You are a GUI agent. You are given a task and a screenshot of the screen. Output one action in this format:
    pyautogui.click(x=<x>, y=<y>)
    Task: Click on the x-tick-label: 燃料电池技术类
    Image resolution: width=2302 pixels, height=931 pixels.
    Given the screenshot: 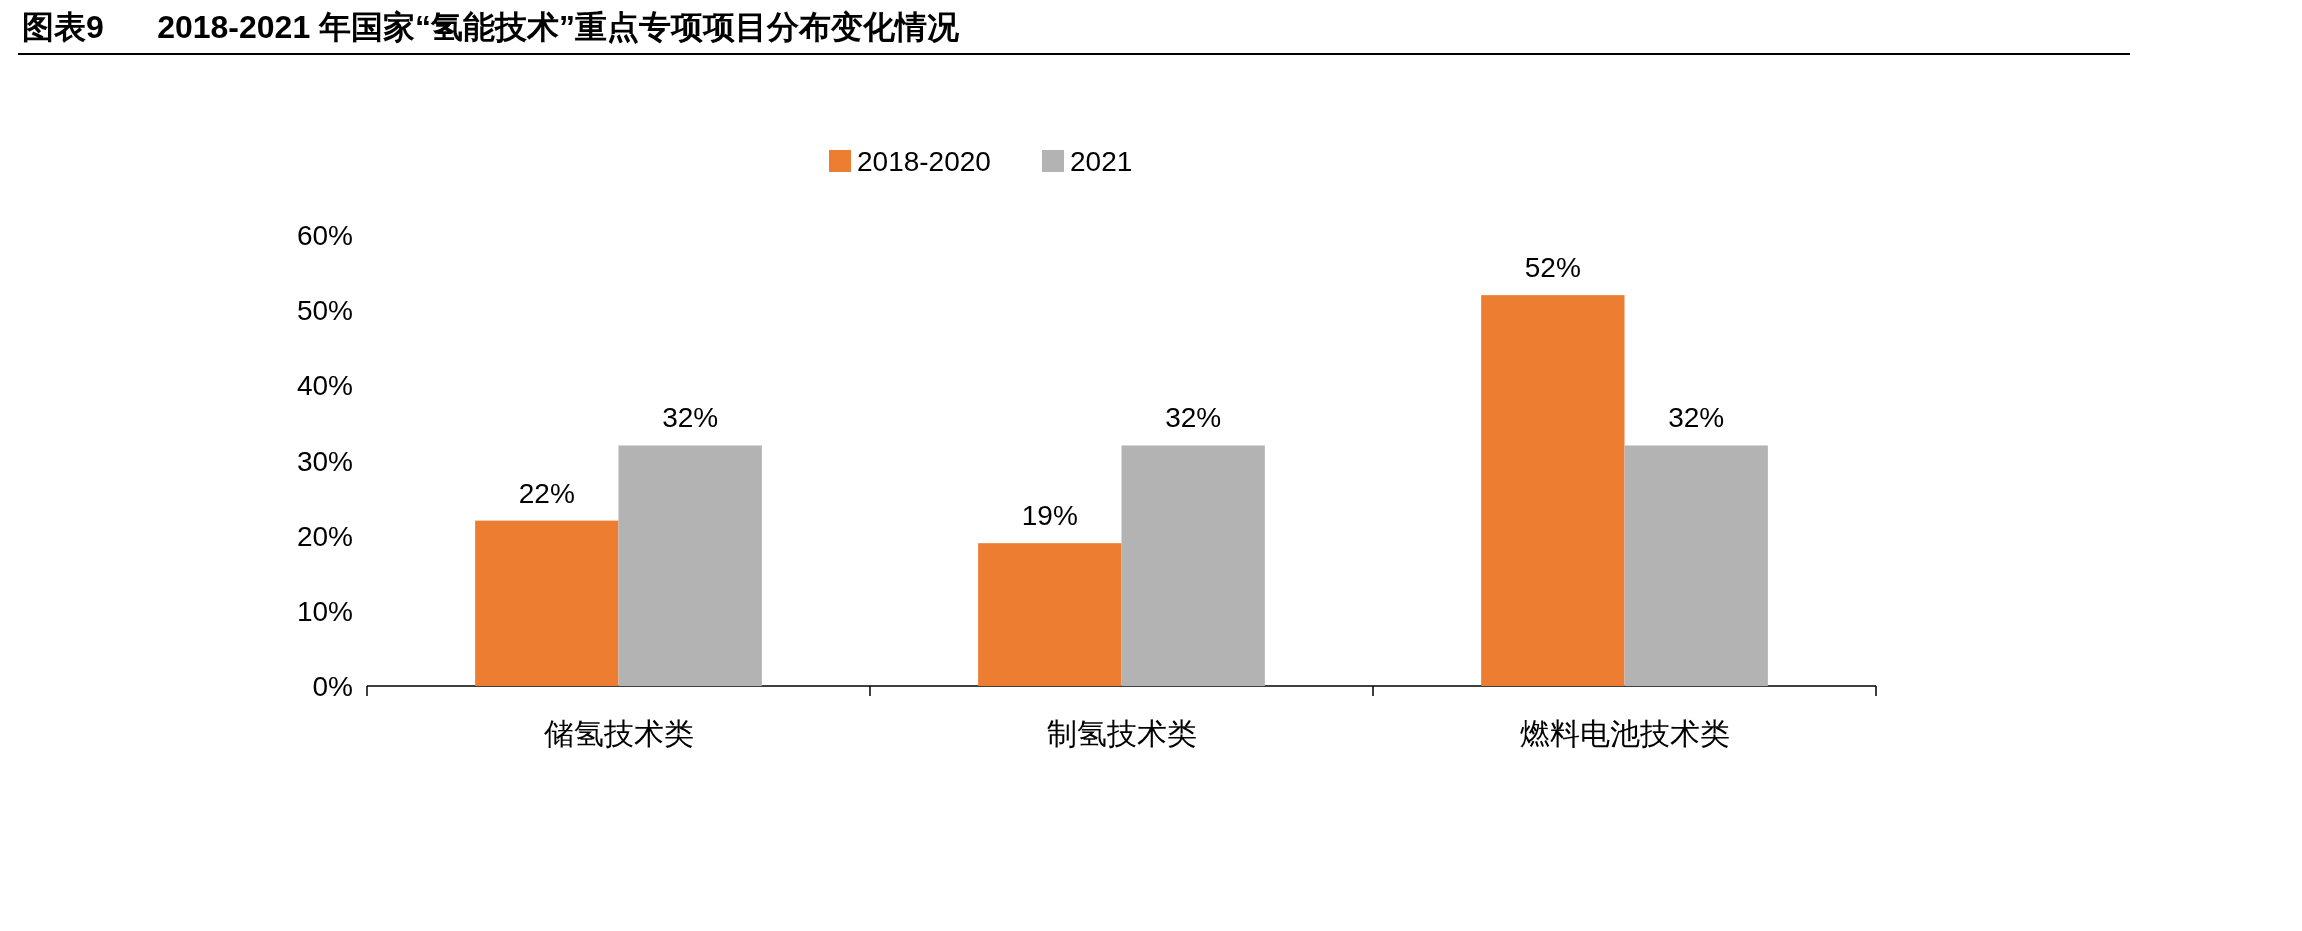 What is the action you would take?
    pyautogui.click(x=1624, y=733)
    